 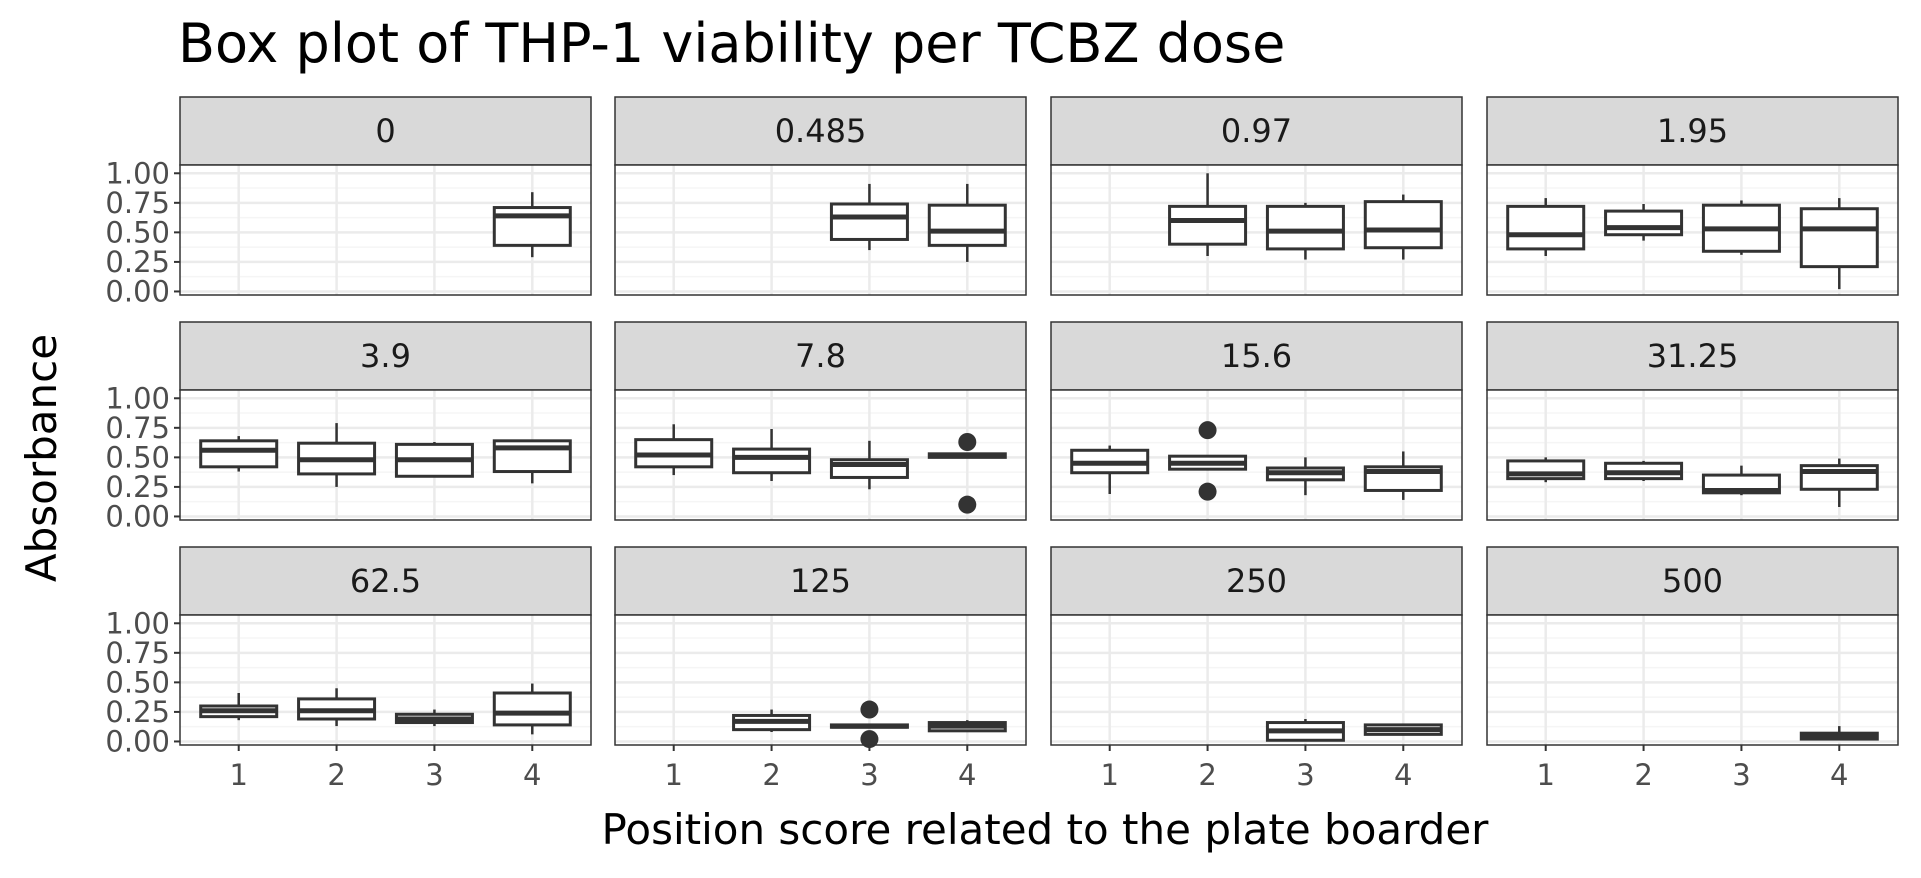 What do you see at coordinates (137, 623) in the screenshot?
I see `y-tick-label: 1.00` at bounding box center [137, 623].